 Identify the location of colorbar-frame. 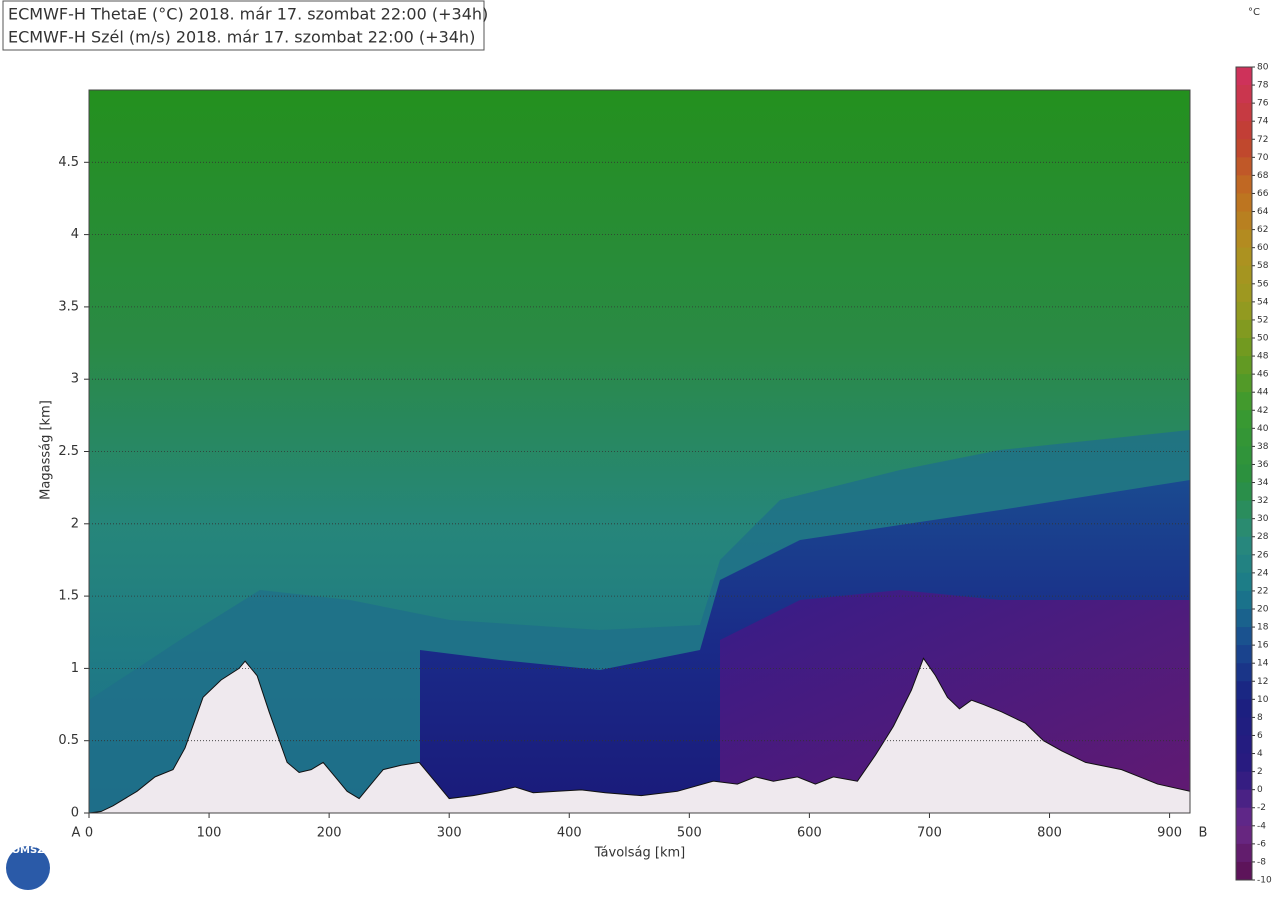
(1244, 473).